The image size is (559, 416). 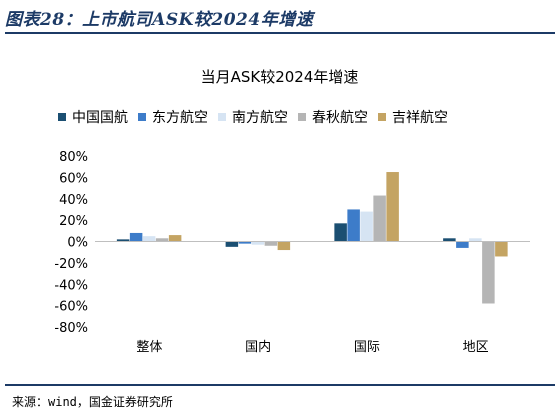 I want to click on legend-label: 中国国航, so click(x=100, y=118).